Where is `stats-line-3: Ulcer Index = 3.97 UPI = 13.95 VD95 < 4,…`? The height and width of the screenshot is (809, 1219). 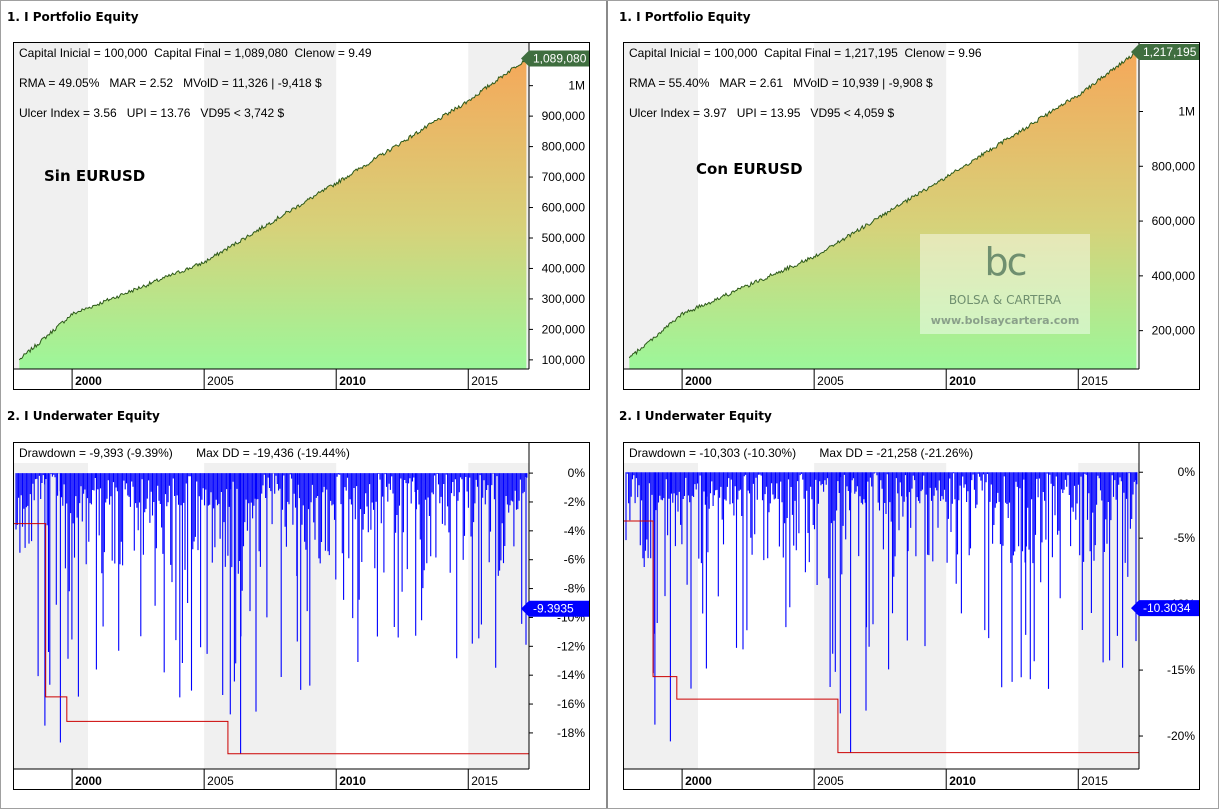
stats-line-3: Ulcer Index = 3.97 UPI = 13.95 VD95 < 4,… is located at coordinates (762, 113).